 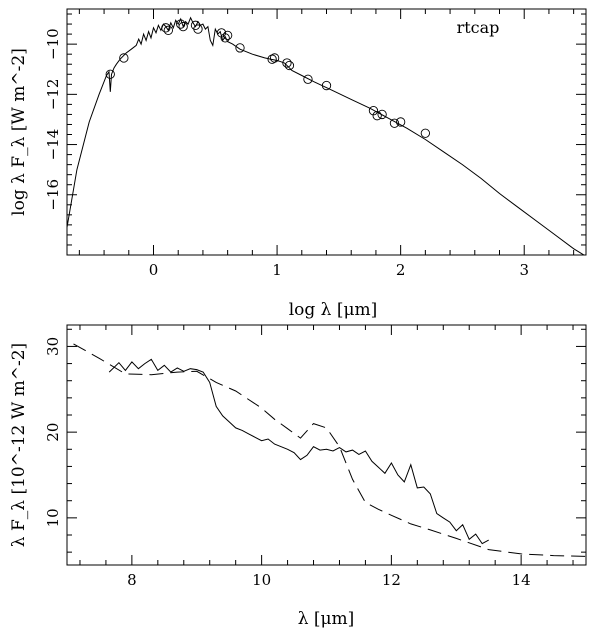 What do you see at coordinates (401, 270) in the screenshot?
I see `top-x-tick-label: 2` at bounding box center [401, 270].